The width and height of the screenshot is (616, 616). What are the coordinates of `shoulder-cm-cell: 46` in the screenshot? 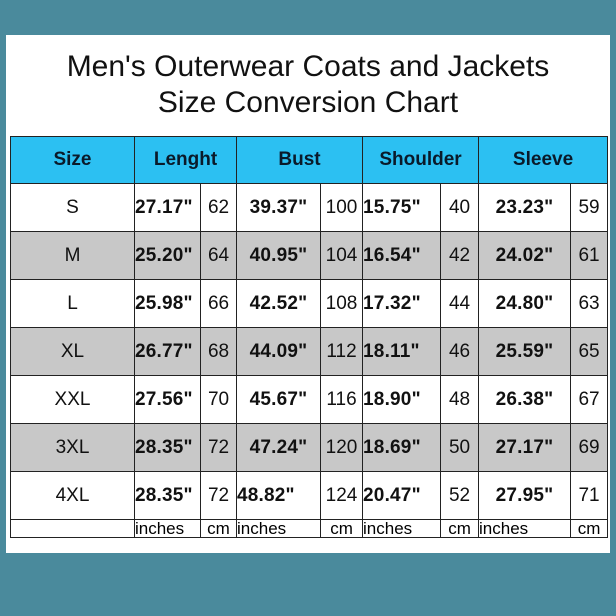 It's located at (460, 351).